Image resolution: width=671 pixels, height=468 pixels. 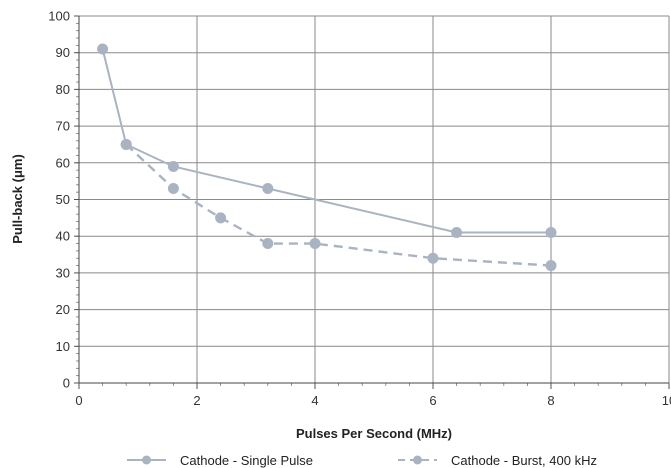 I want to click on y-tick-label: 0, so click(x=66, y=383).